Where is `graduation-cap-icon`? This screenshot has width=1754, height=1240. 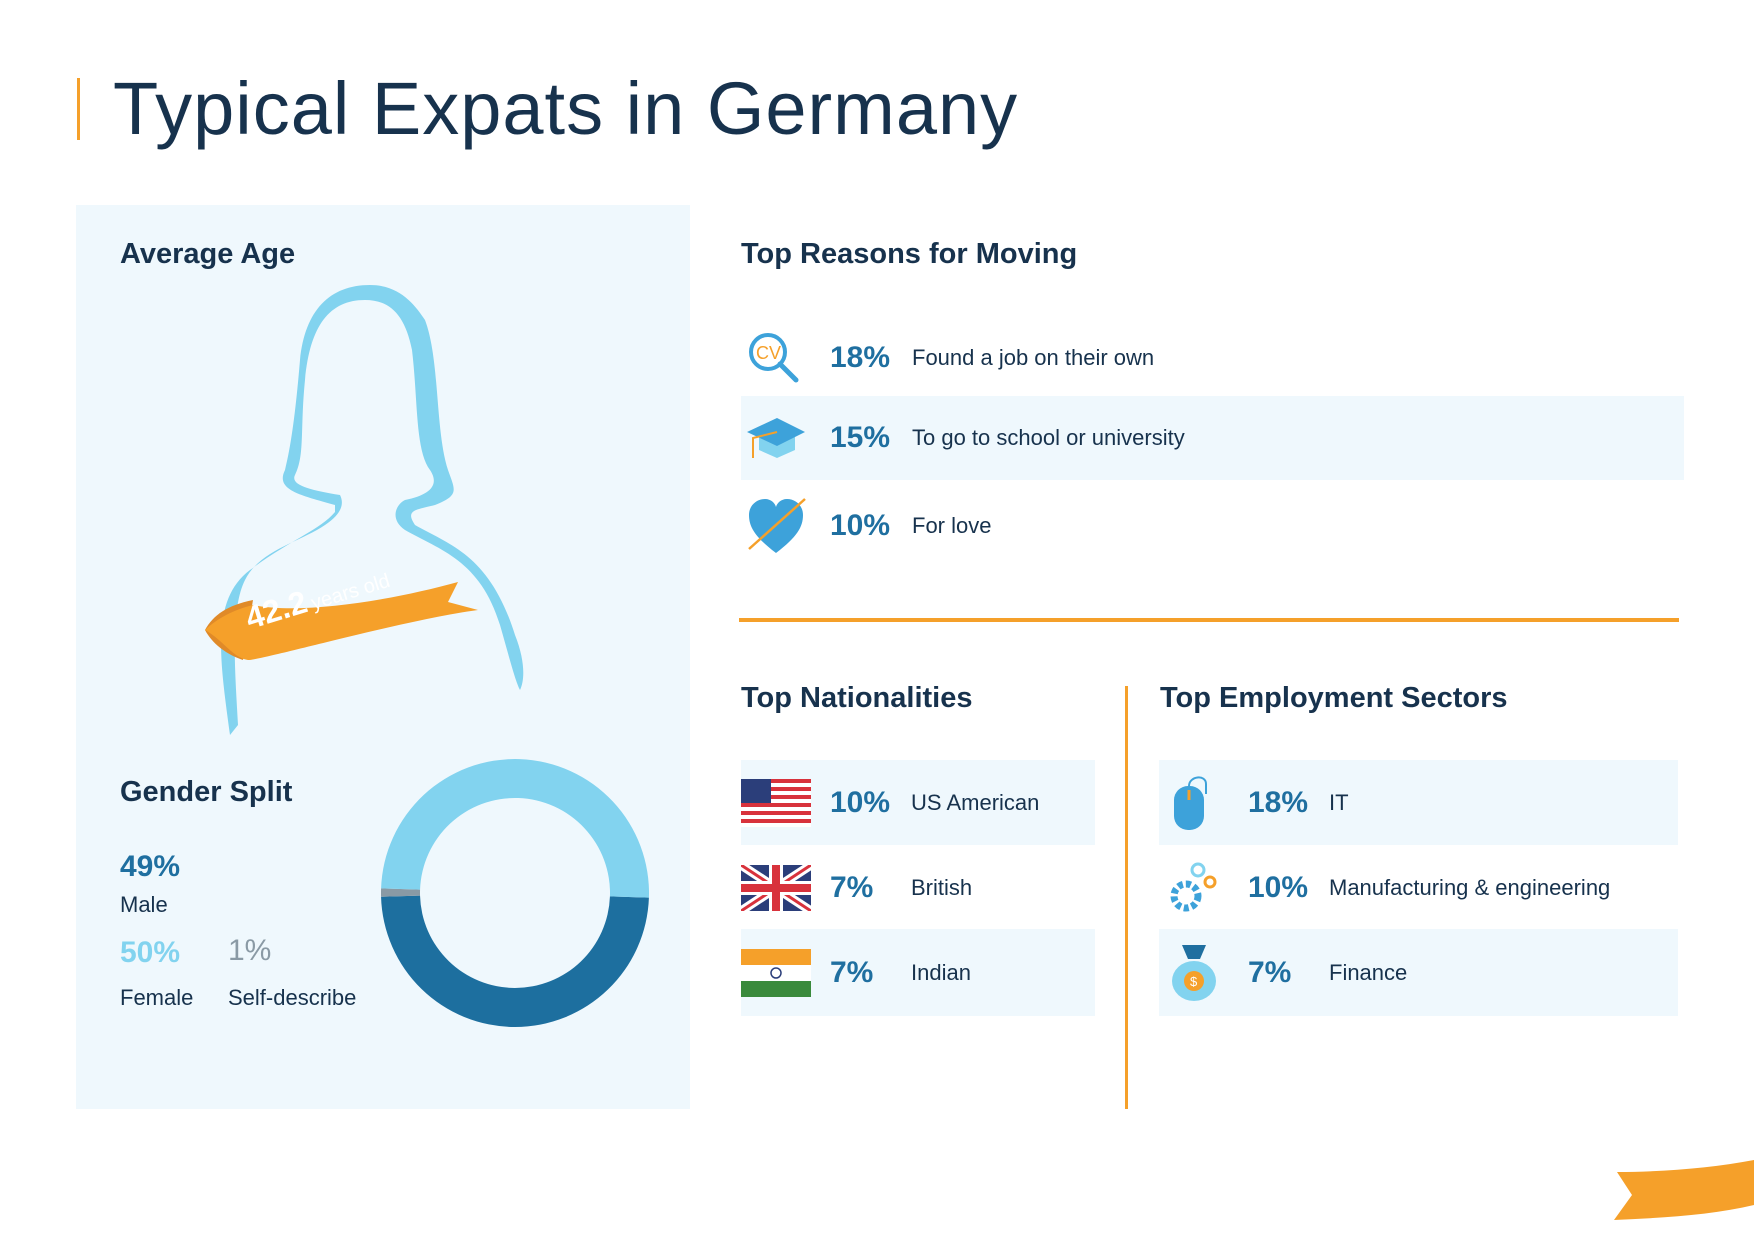
graduation-cap-icon is located at coordinates (776, 438).